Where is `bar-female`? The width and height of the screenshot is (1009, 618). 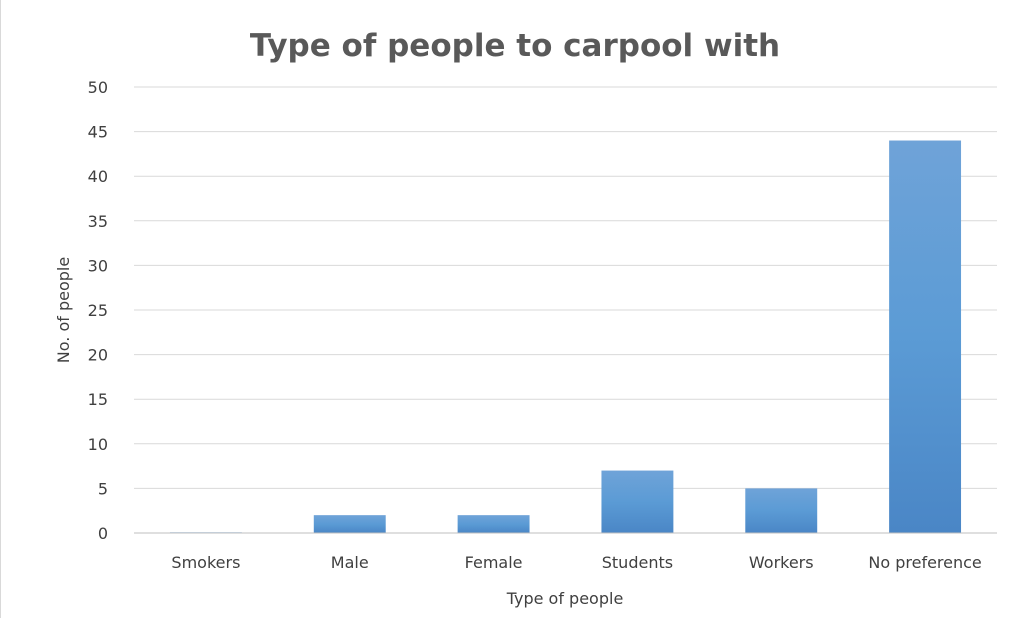
bar-female is located at coordinates (493, 524).